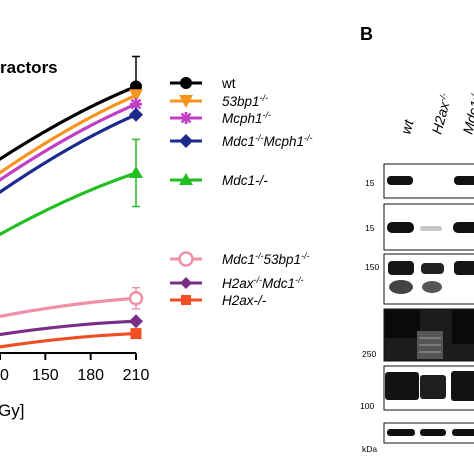 The height and width of the screenshot is (474, 474). I want to click on series-3-line, so click(68, 154).